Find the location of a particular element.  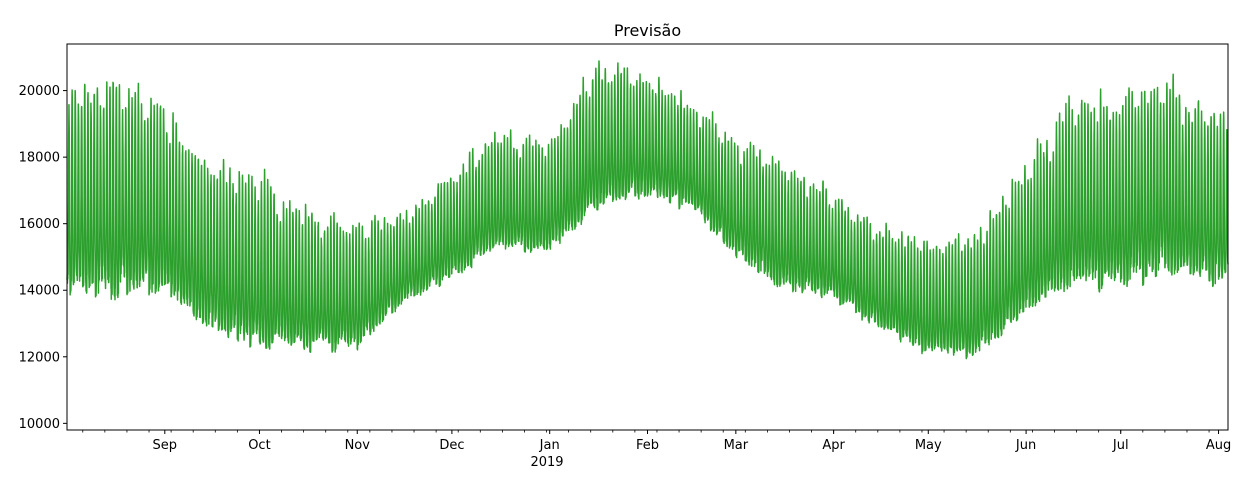

x-tick-label: Jan is located at coordinates (549, 445).